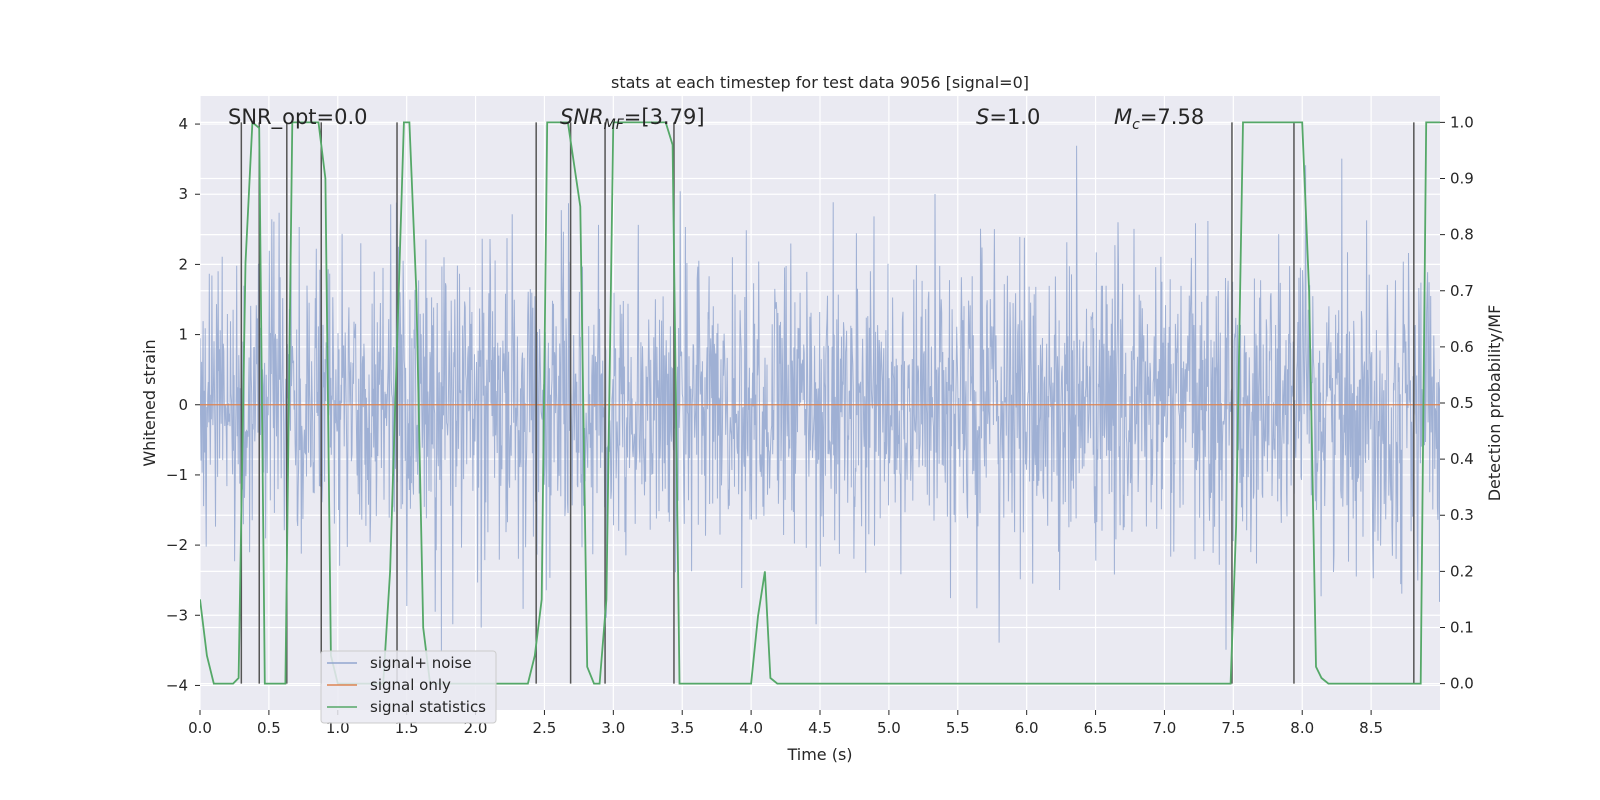  Describe the element at coordinates (1462, 571) in the screenshot. I see `right-y-tick-label: 0.2` at that location.